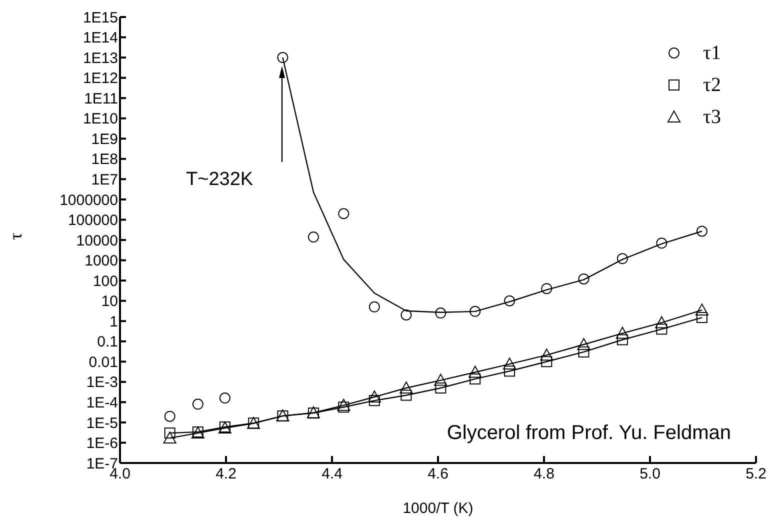  Describe the element at coordinates (220, 180) in the screenshot. I see `annotation: T~232K` at that location.